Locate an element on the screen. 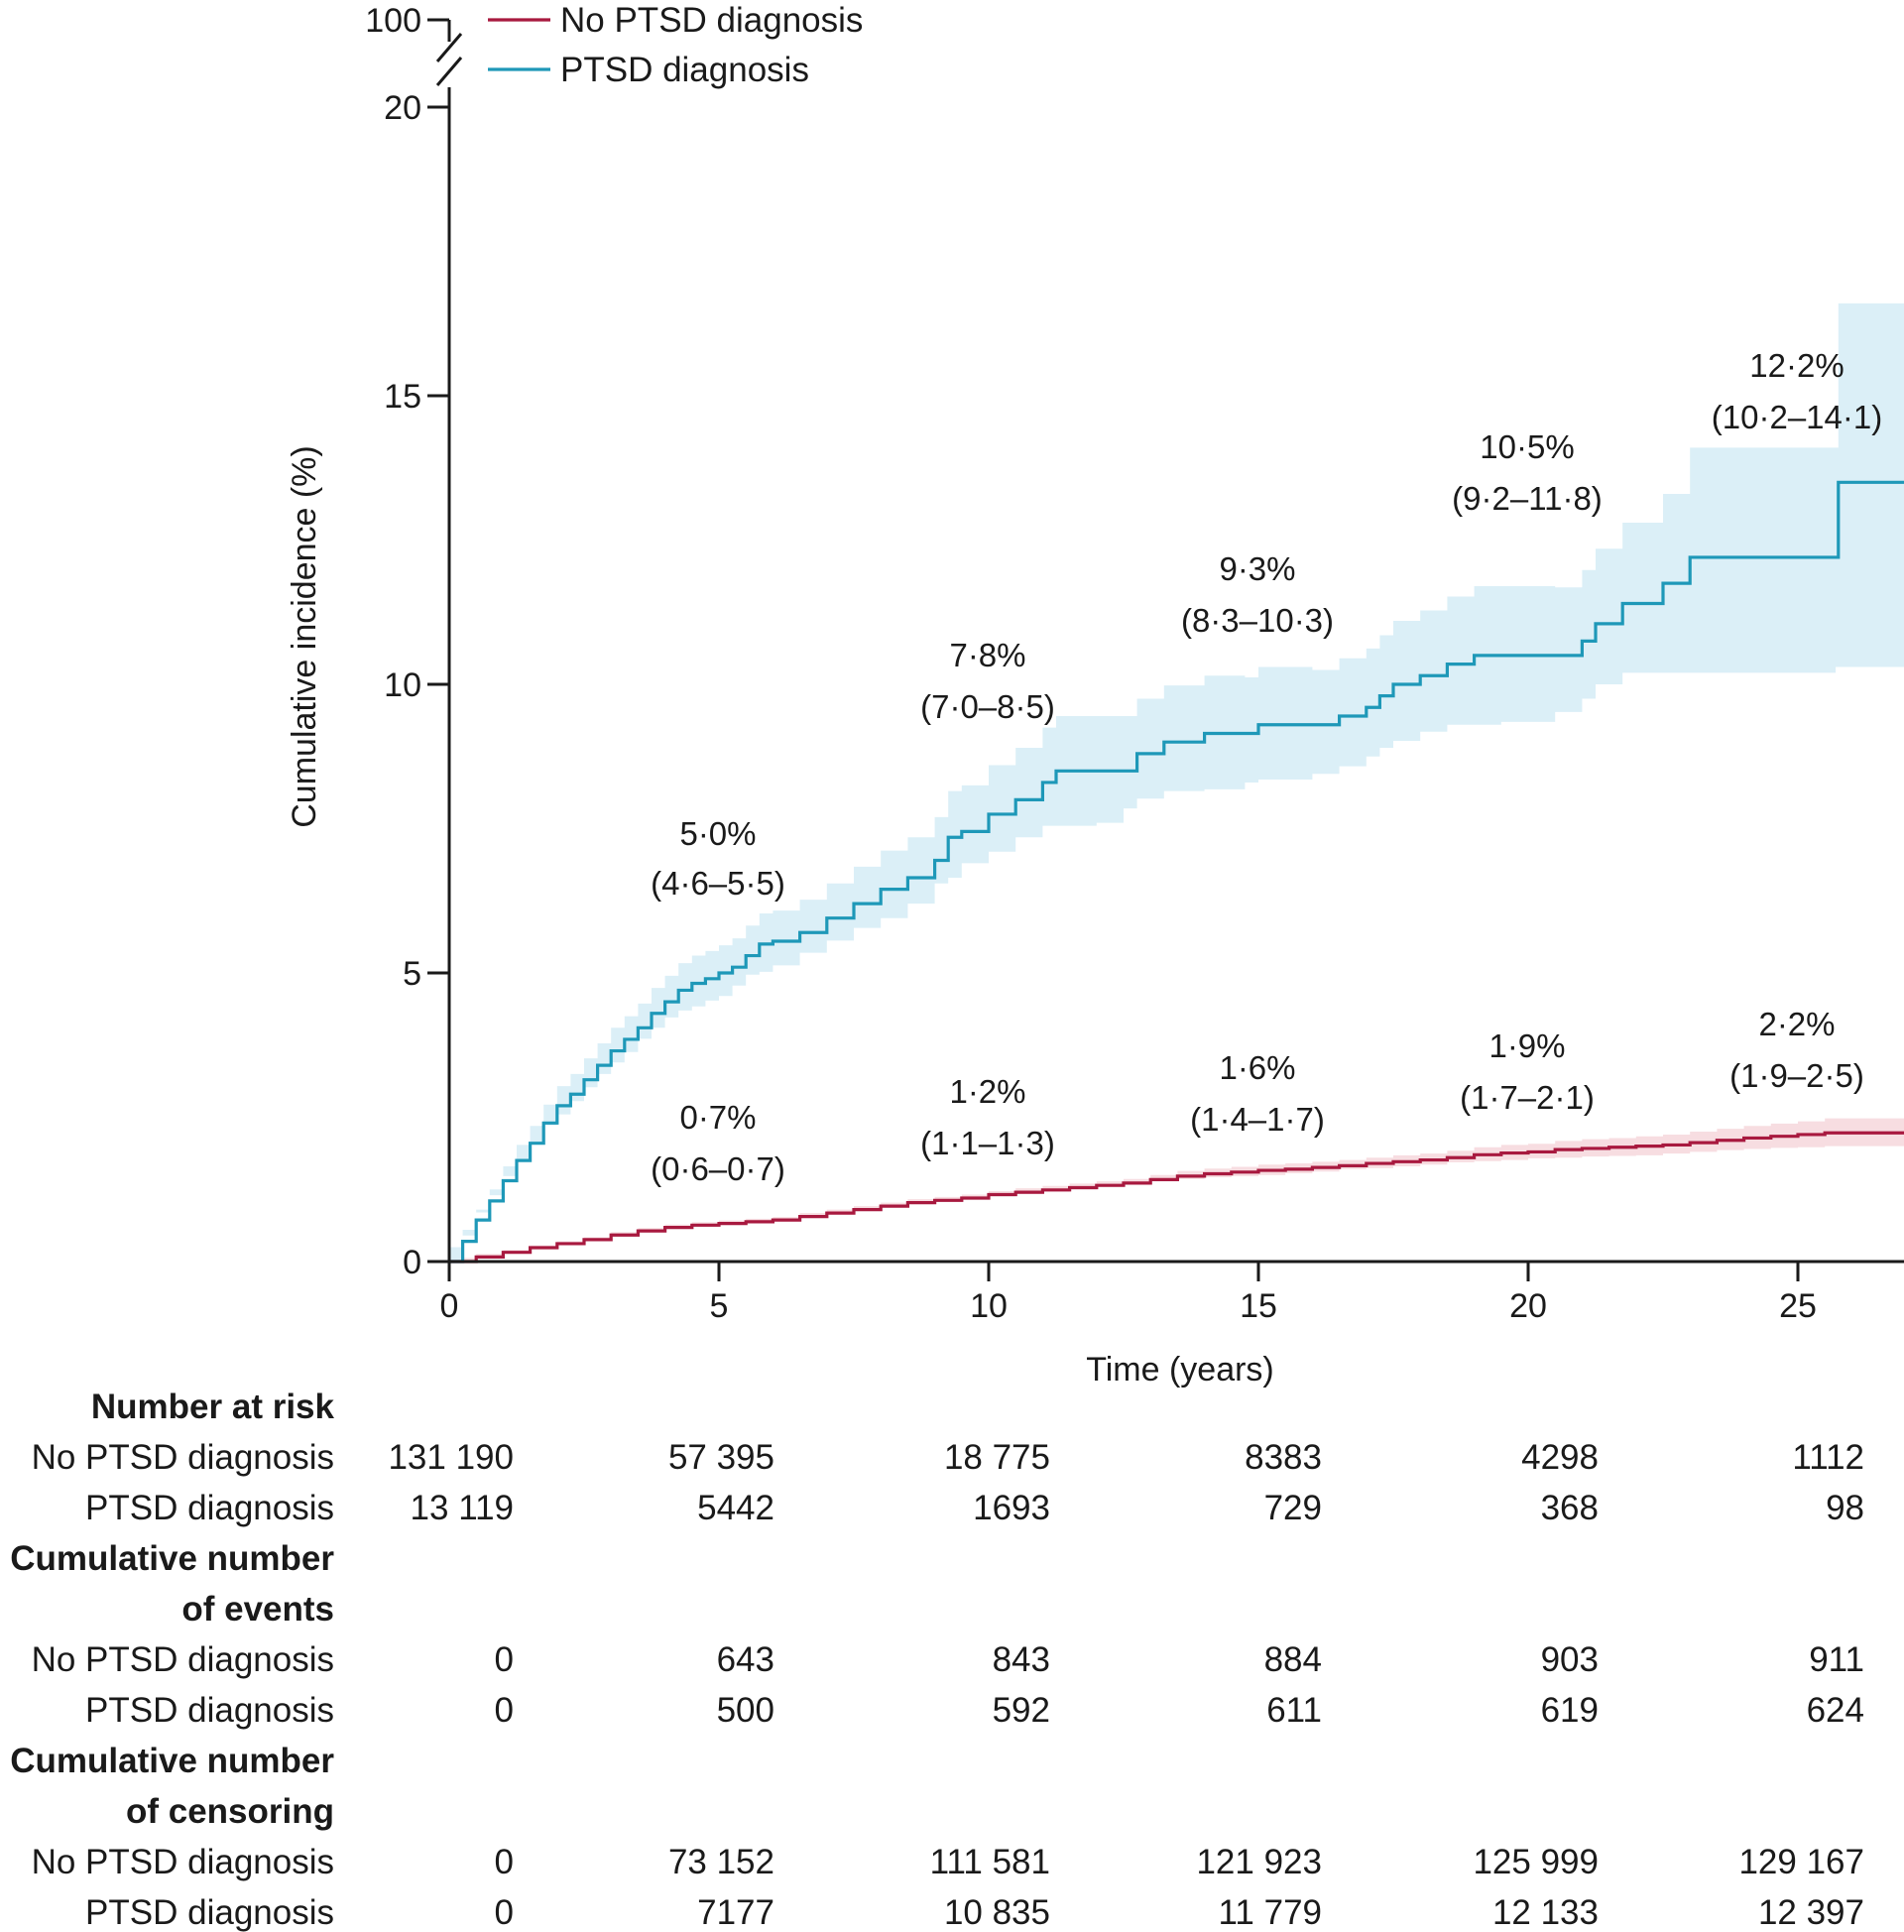 Image resolution: width=1904 pixels, height=1932 pixels. annotation-estimate: 2·2% is located at coordinates (1796, 1024).